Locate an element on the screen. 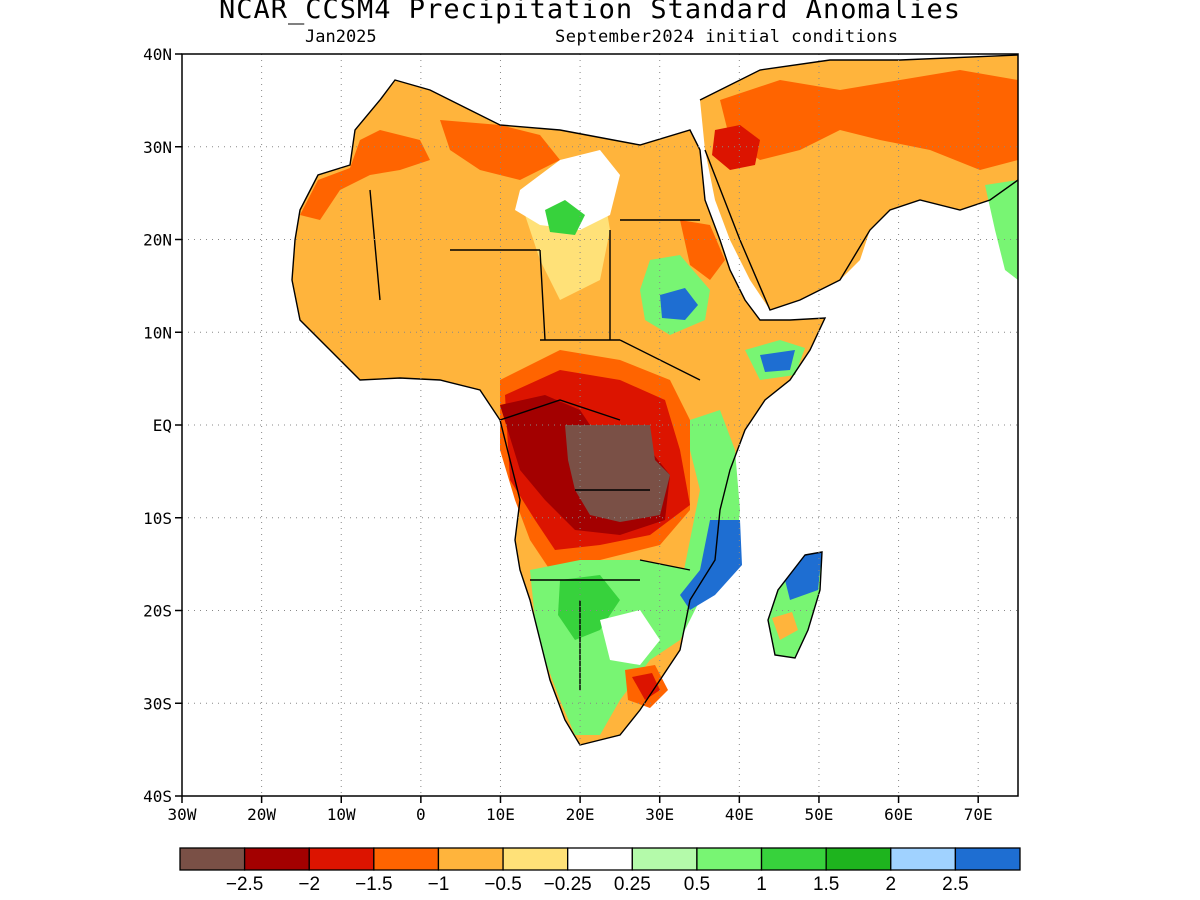 The width and height of the screenshot is (1200, 900). colorbar-label: 0.5 is located at coordinates (697, 884).